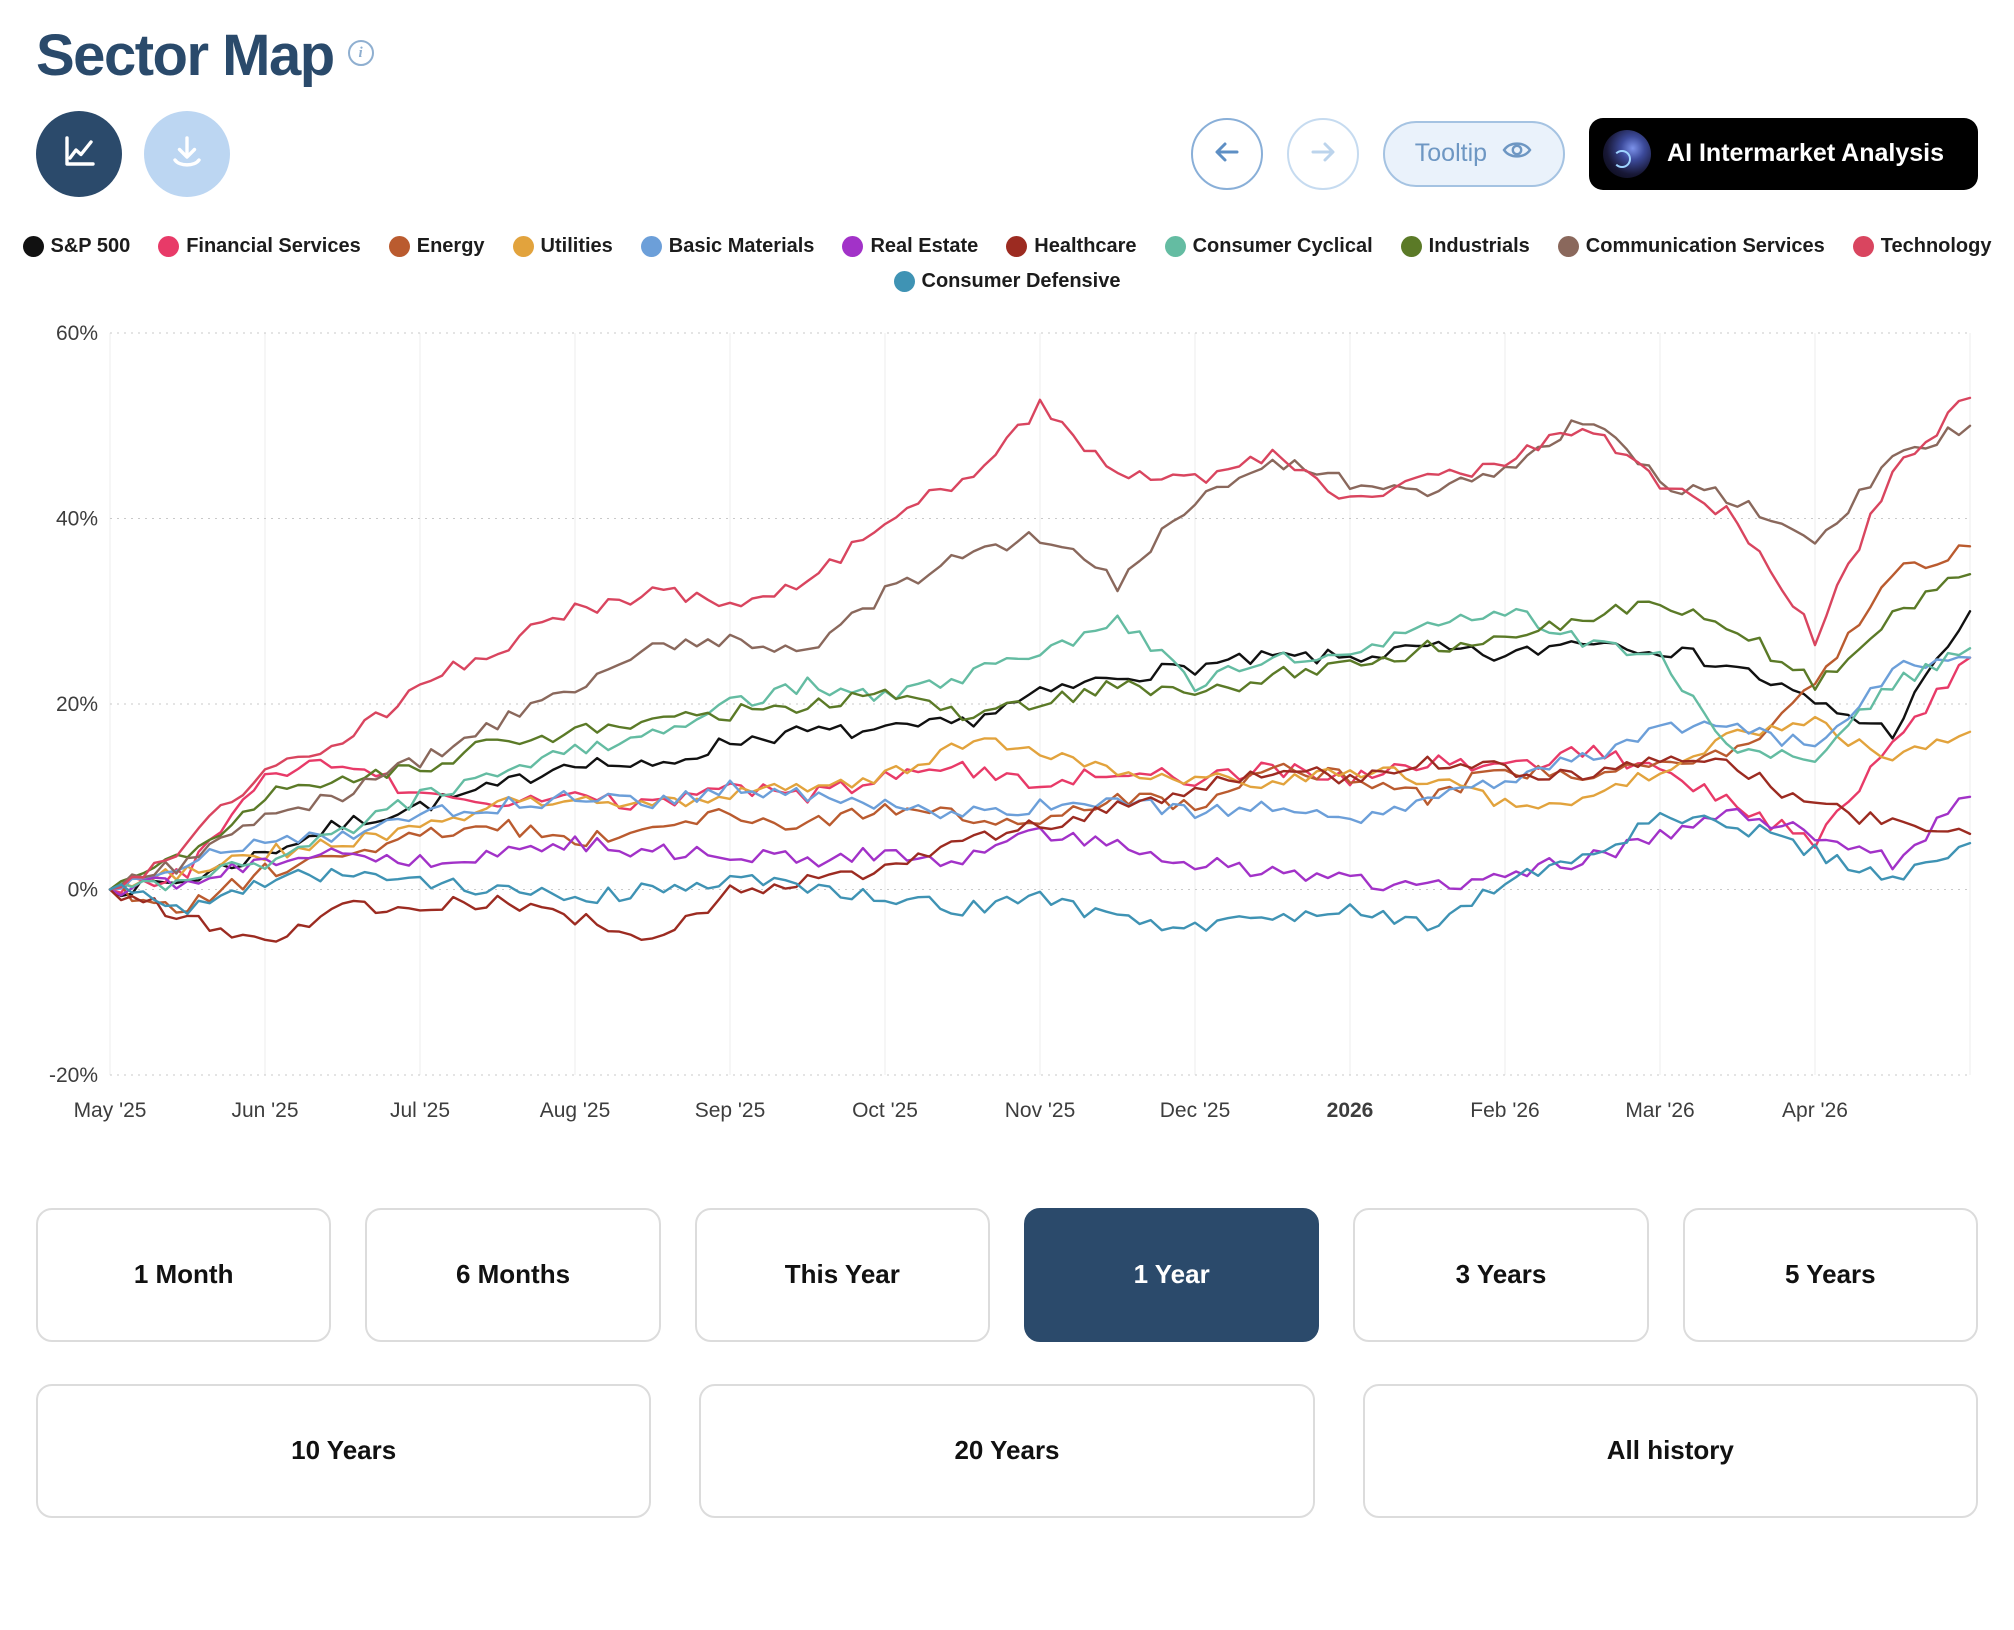 The width and height of the screenshot is (2014, 1630). I want to click on series-line-basic-materials, so click(1040, 773).